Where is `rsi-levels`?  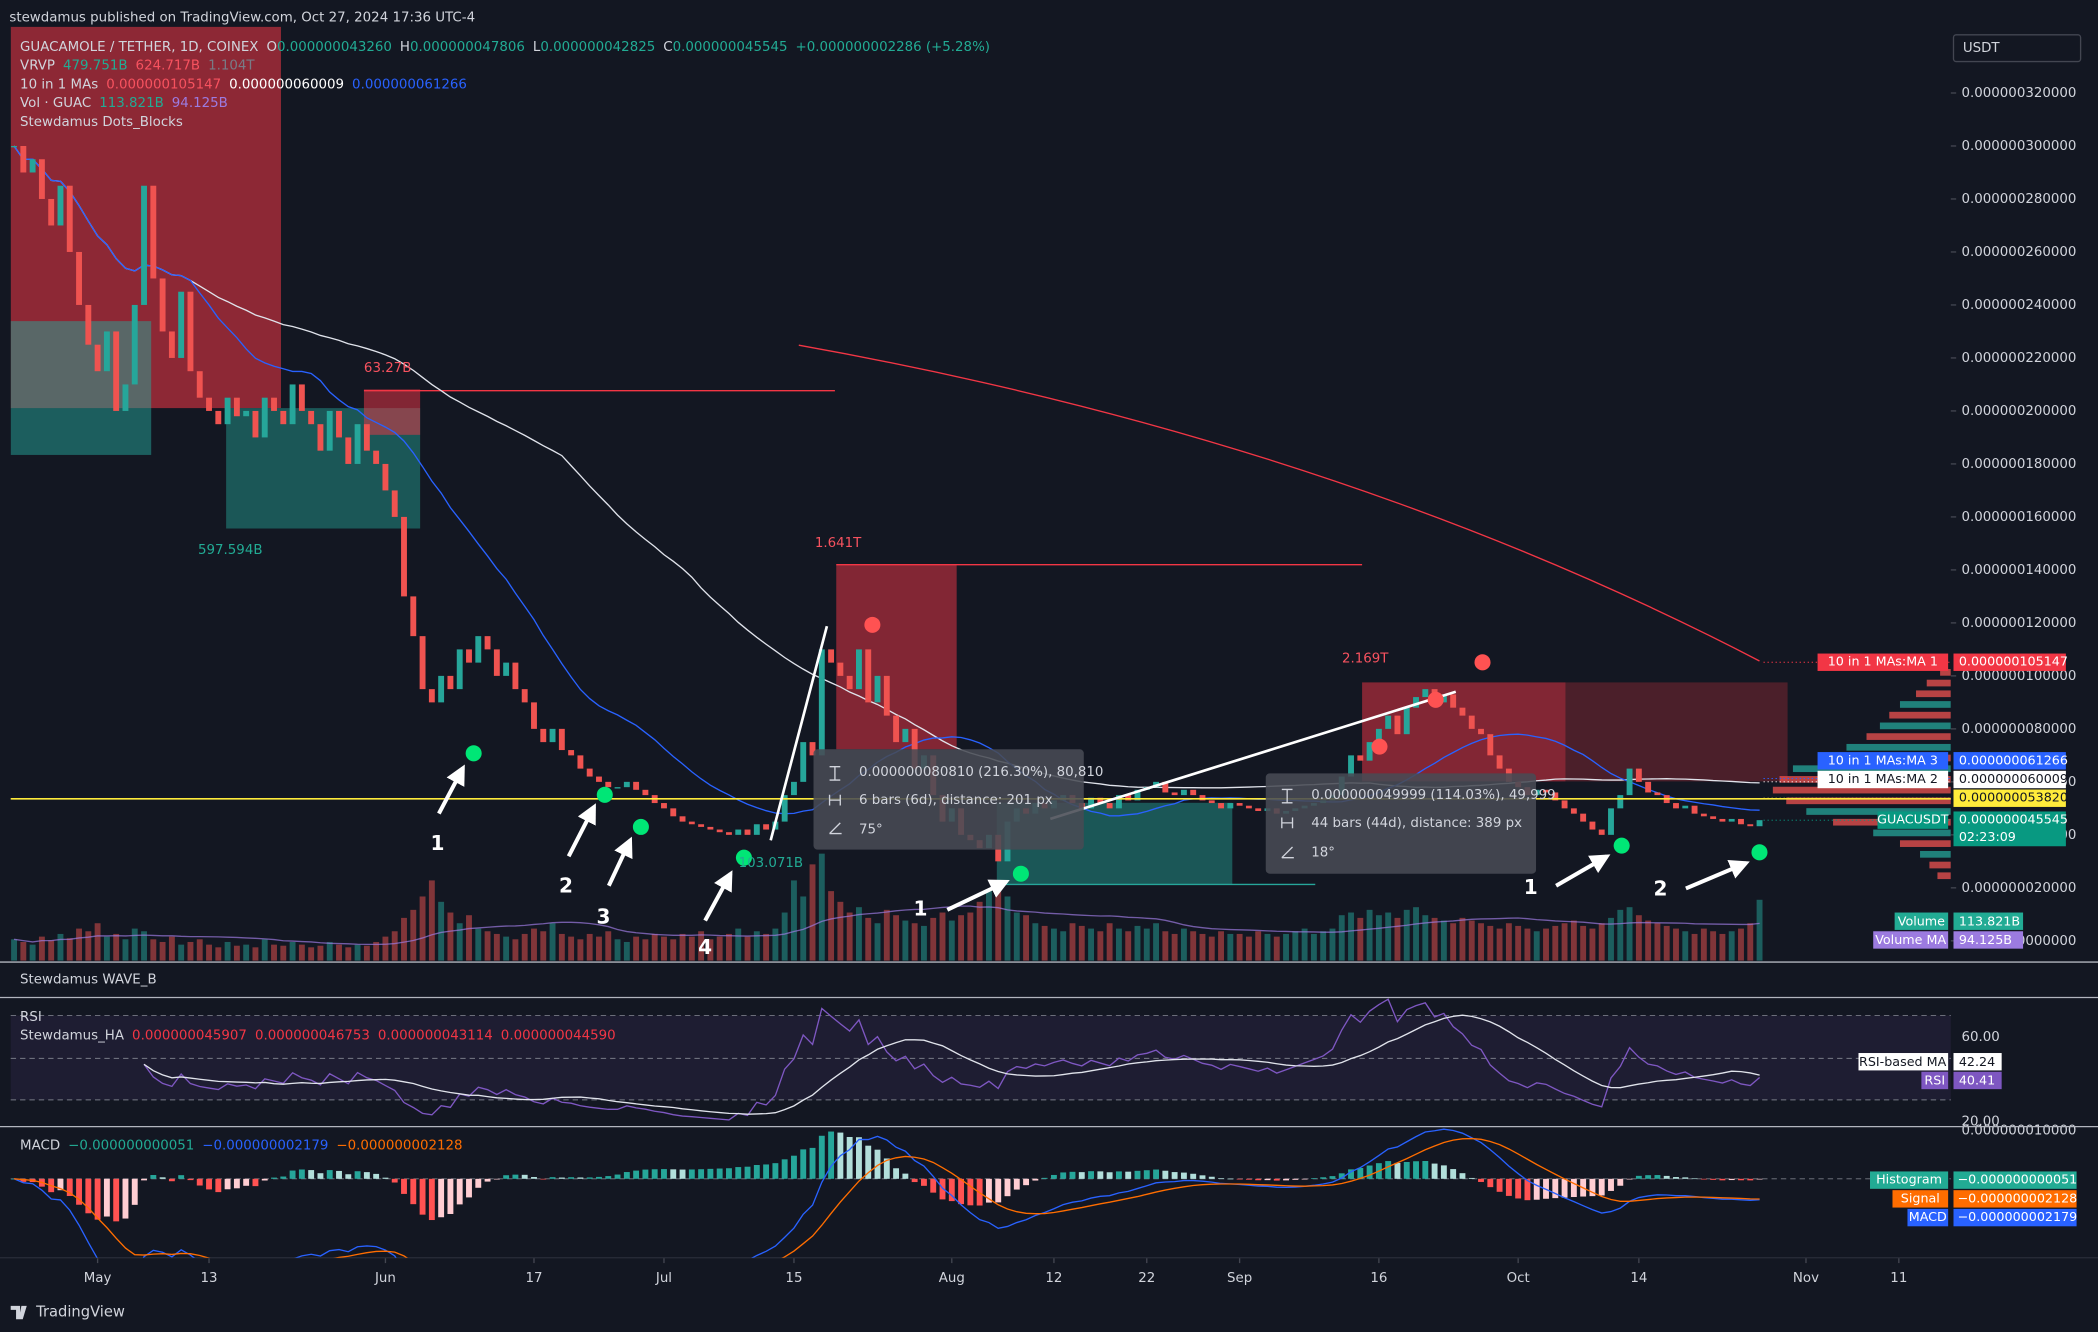 rsi-levels is located at coordinates (980, 1058).